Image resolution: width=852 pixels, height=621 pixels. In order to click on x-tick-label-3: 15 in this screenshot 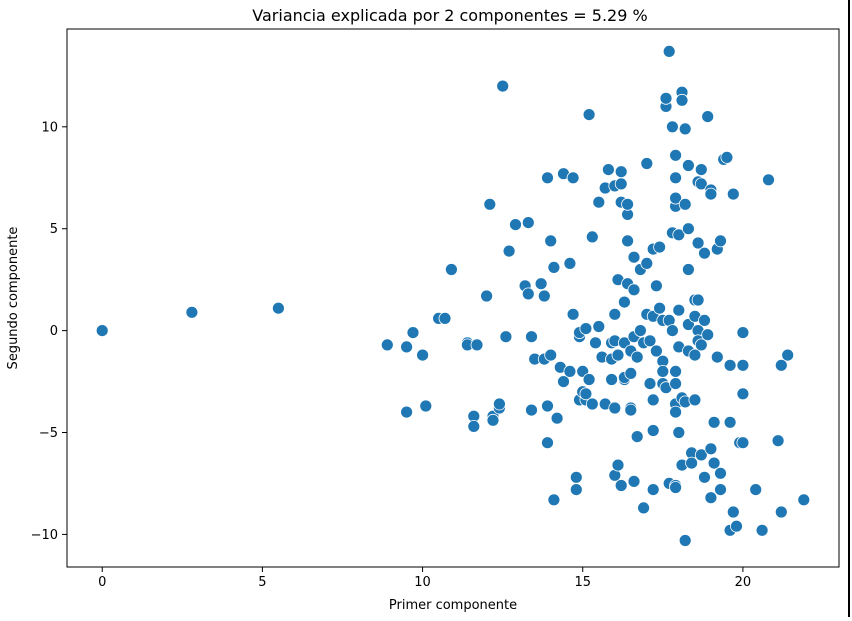, I will do `click(582, 582)`.